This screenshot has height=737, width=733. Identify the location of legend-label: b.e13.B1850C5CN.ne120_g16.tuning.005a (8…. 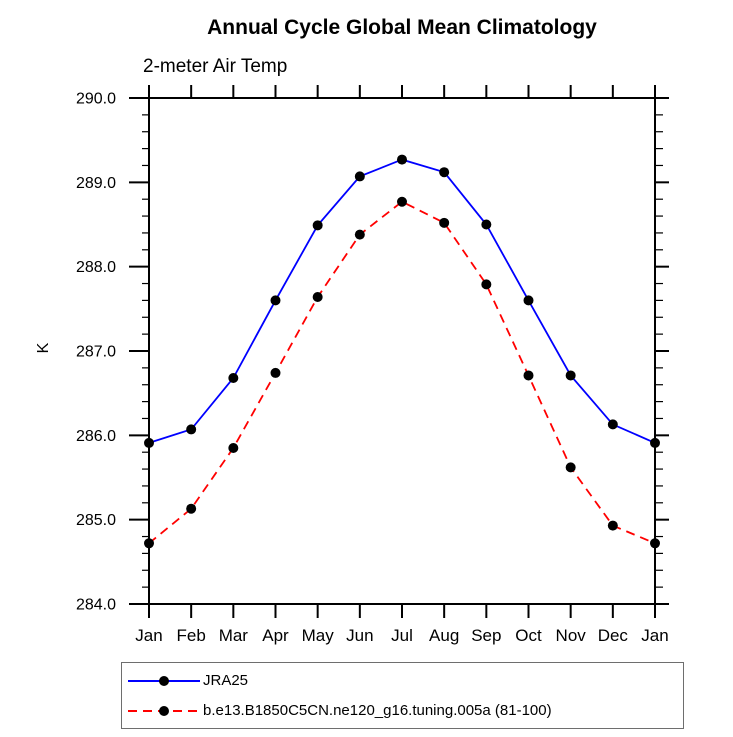
(377, 710).